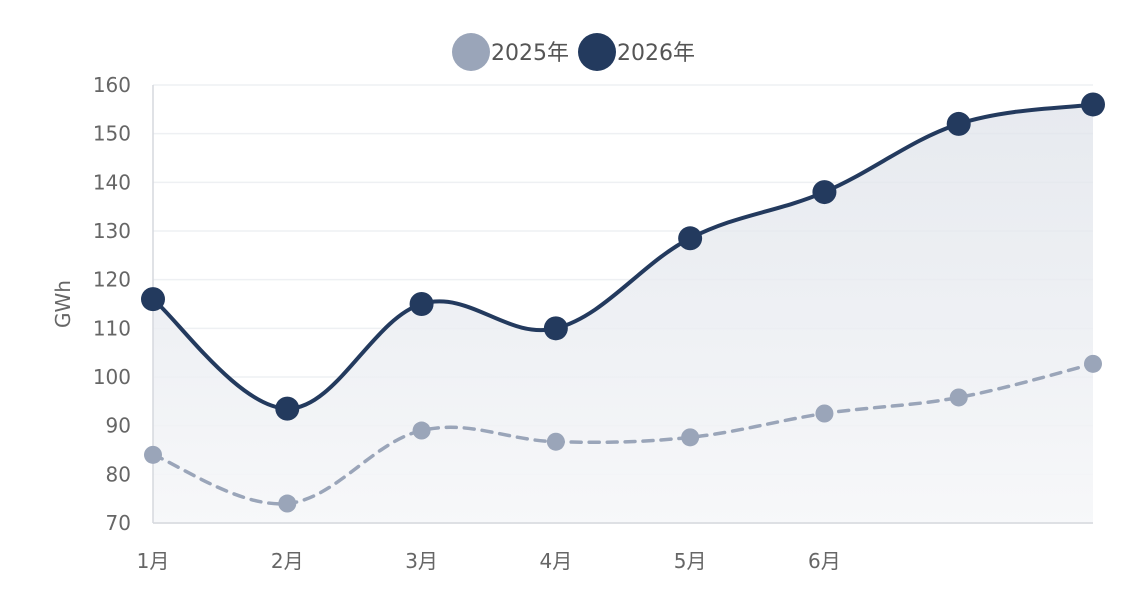  What do you see at coordinates (118, 474) in the screenshot?
I see `y-tick-label: 80` at bounding box center [118, 474].